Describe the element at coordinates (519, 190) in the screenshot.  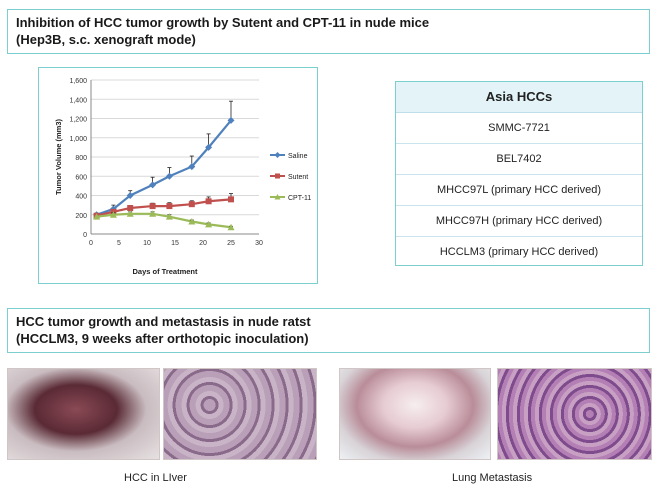
I see `table-row: MHCC97L (primary HCC derived)` at that location.